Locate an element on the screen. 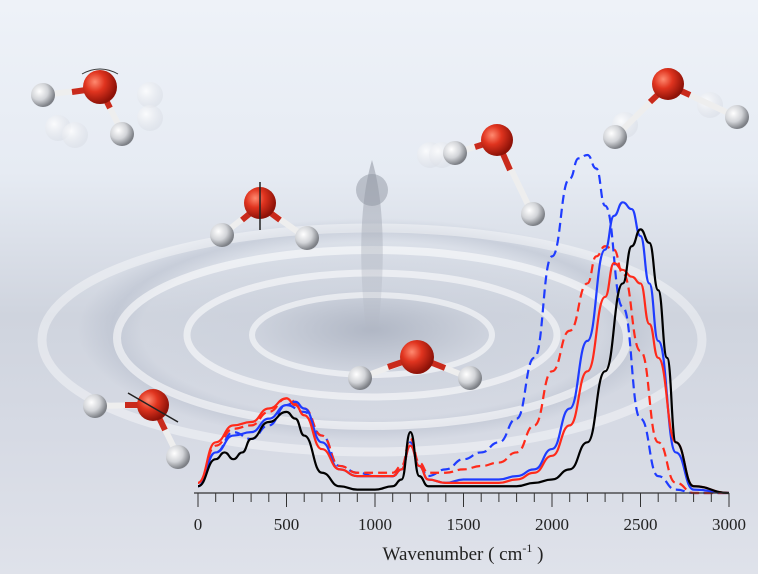 The image size is (758, 574). molecule-symmetric-stretch is located at coordinates (676, 108).